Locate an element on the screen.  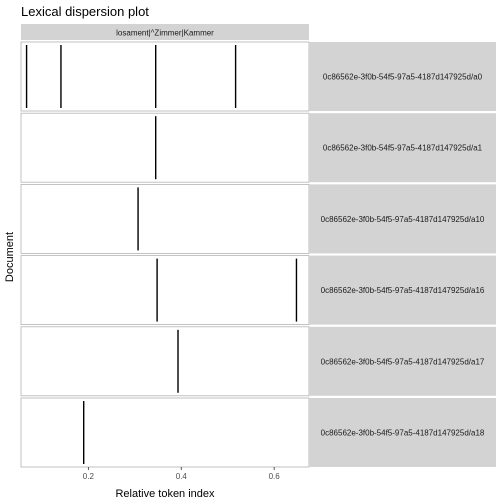
x-axis-ticks: 0.2 0.4 0.6 is located at coordinates (181, 474).